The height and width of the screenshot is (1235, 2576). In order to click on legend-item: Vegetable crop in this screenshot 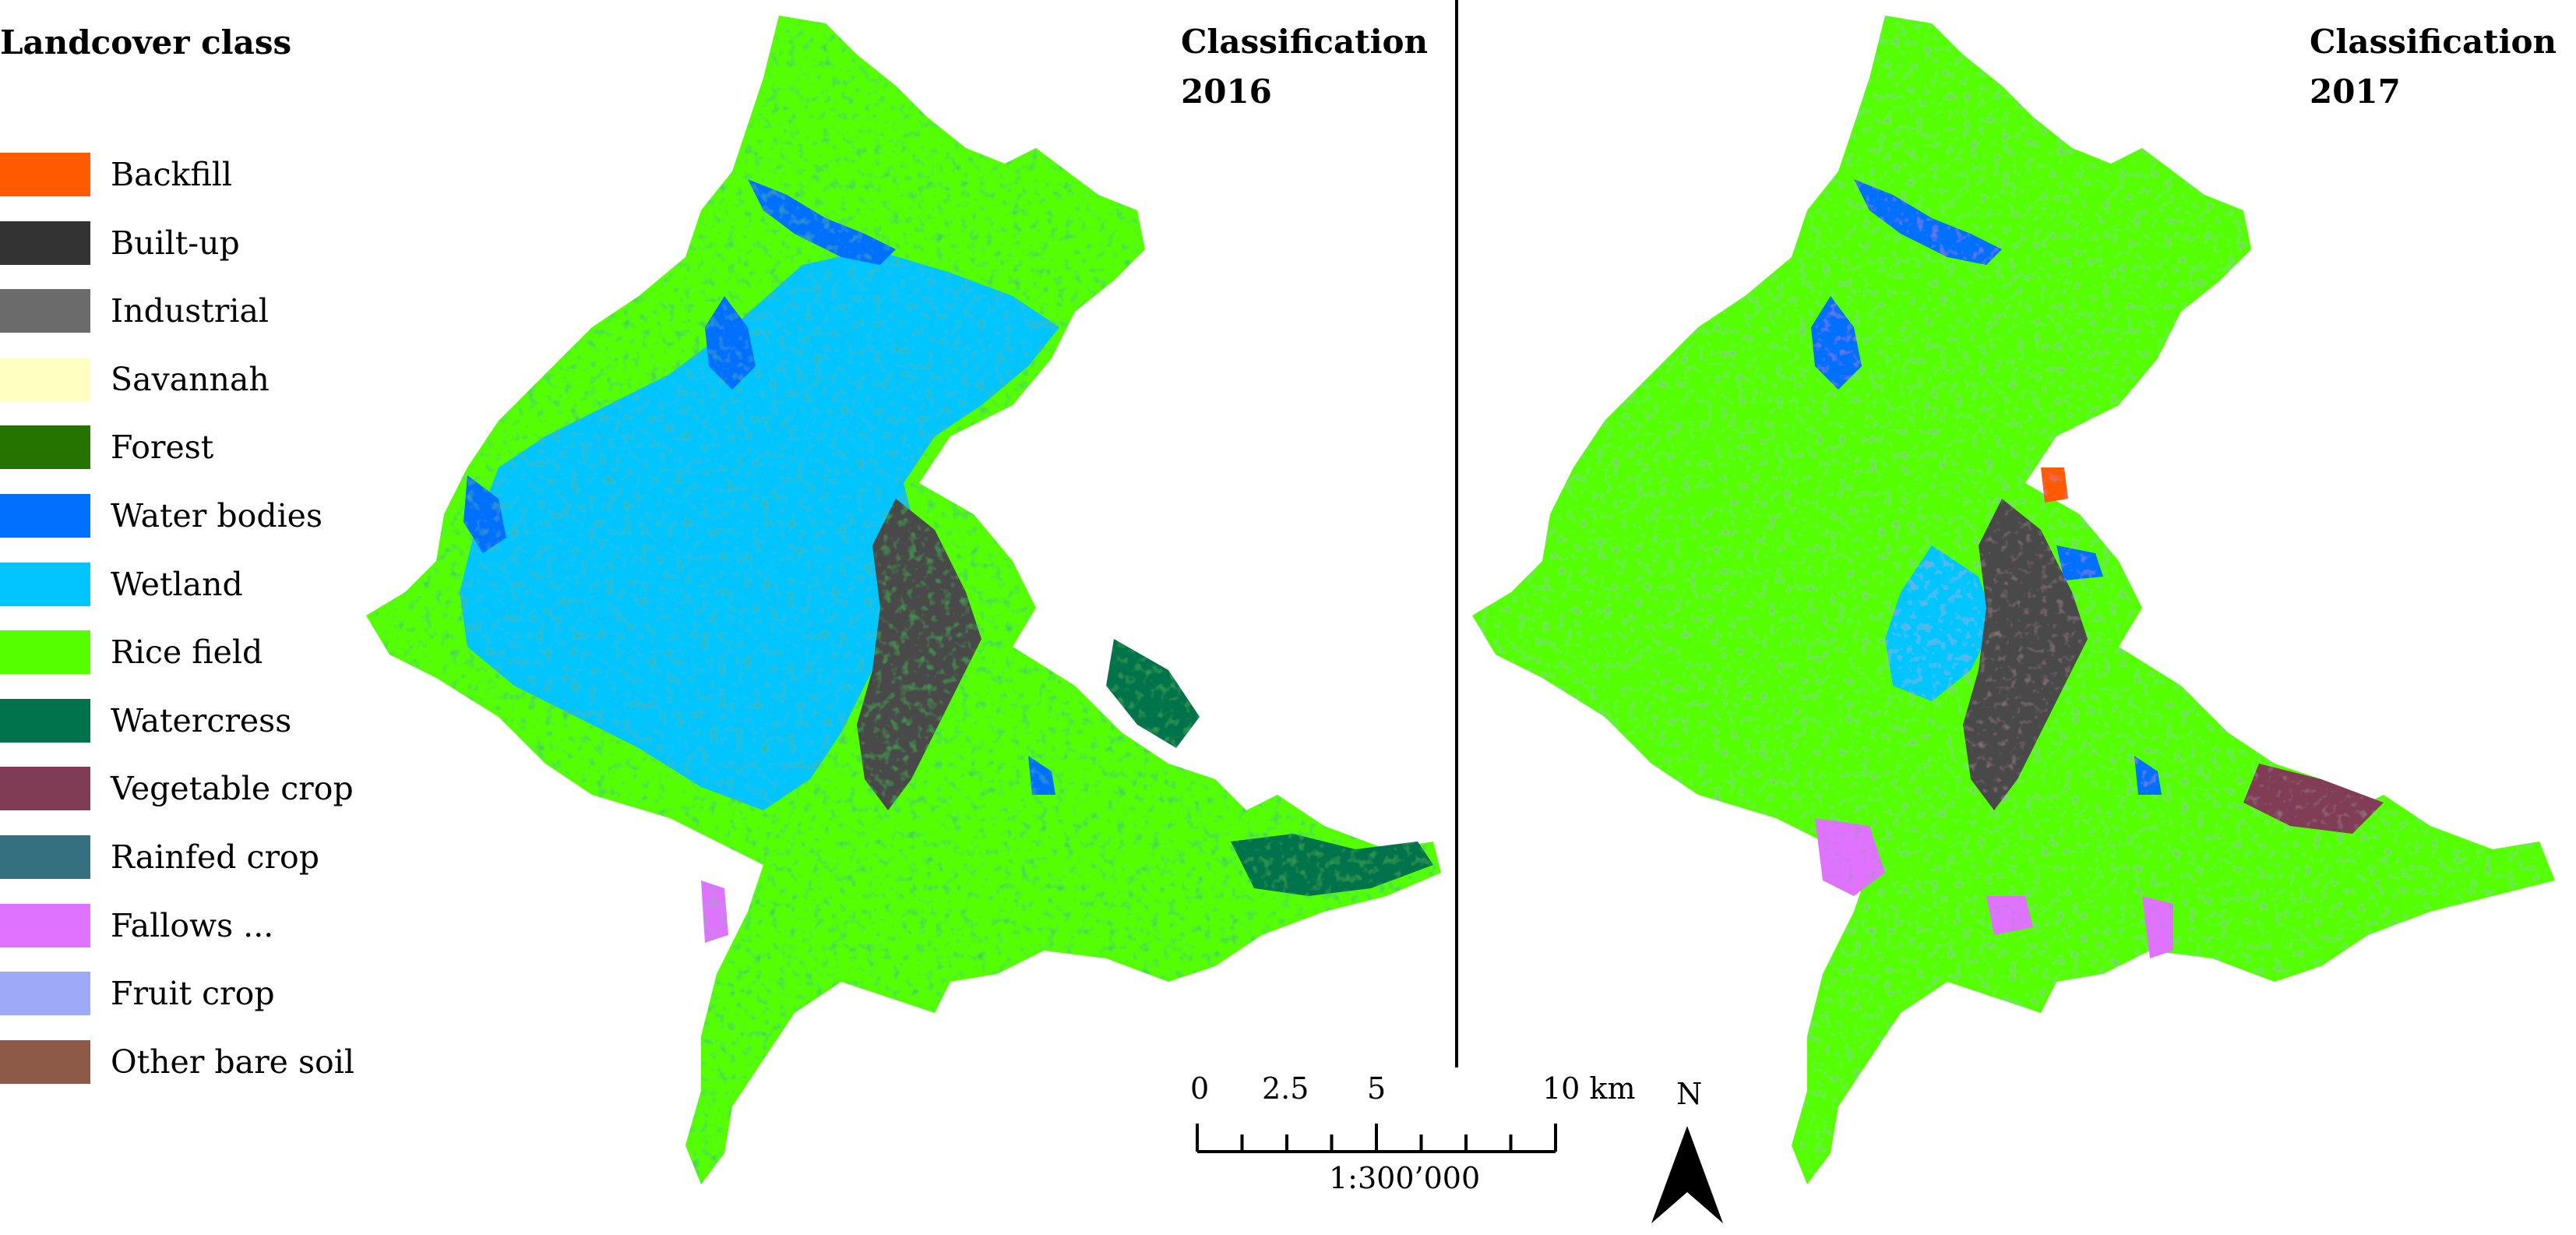, I will do `click(203, 789)`.